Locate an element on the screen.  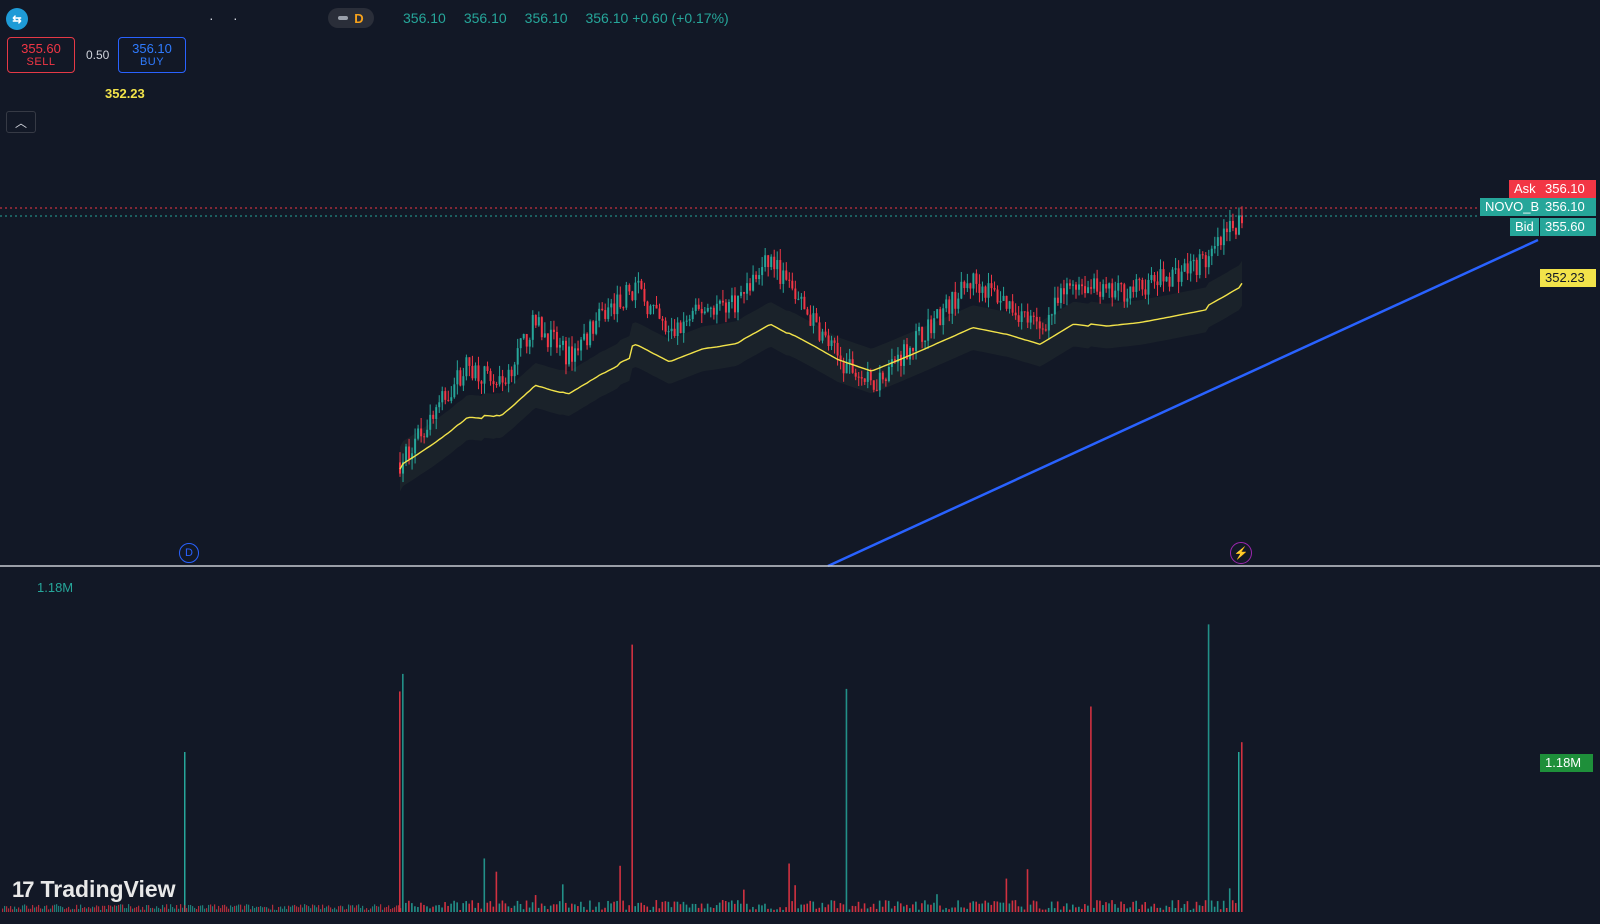
collapse-legend-button: ︿ is located at coordinates (21, 122).